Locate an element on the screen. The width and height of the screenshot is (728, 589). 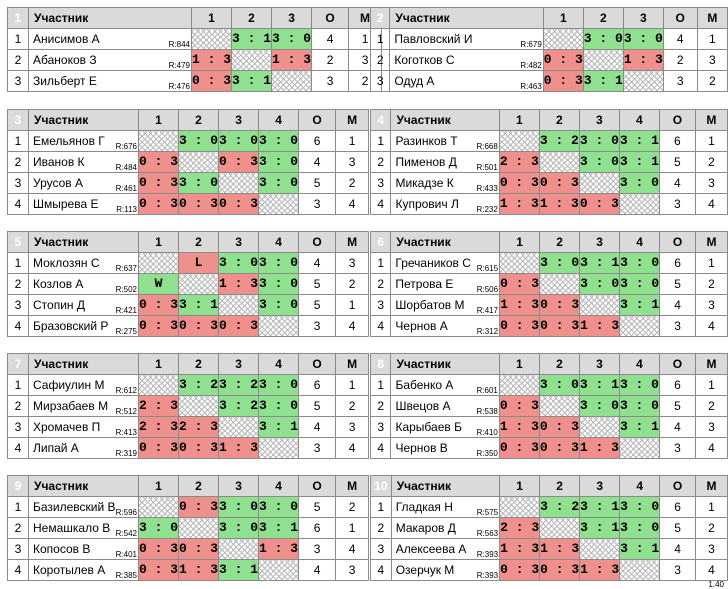
player-name-cell: Чернов А R:312 is located at coordinates (445, 326).